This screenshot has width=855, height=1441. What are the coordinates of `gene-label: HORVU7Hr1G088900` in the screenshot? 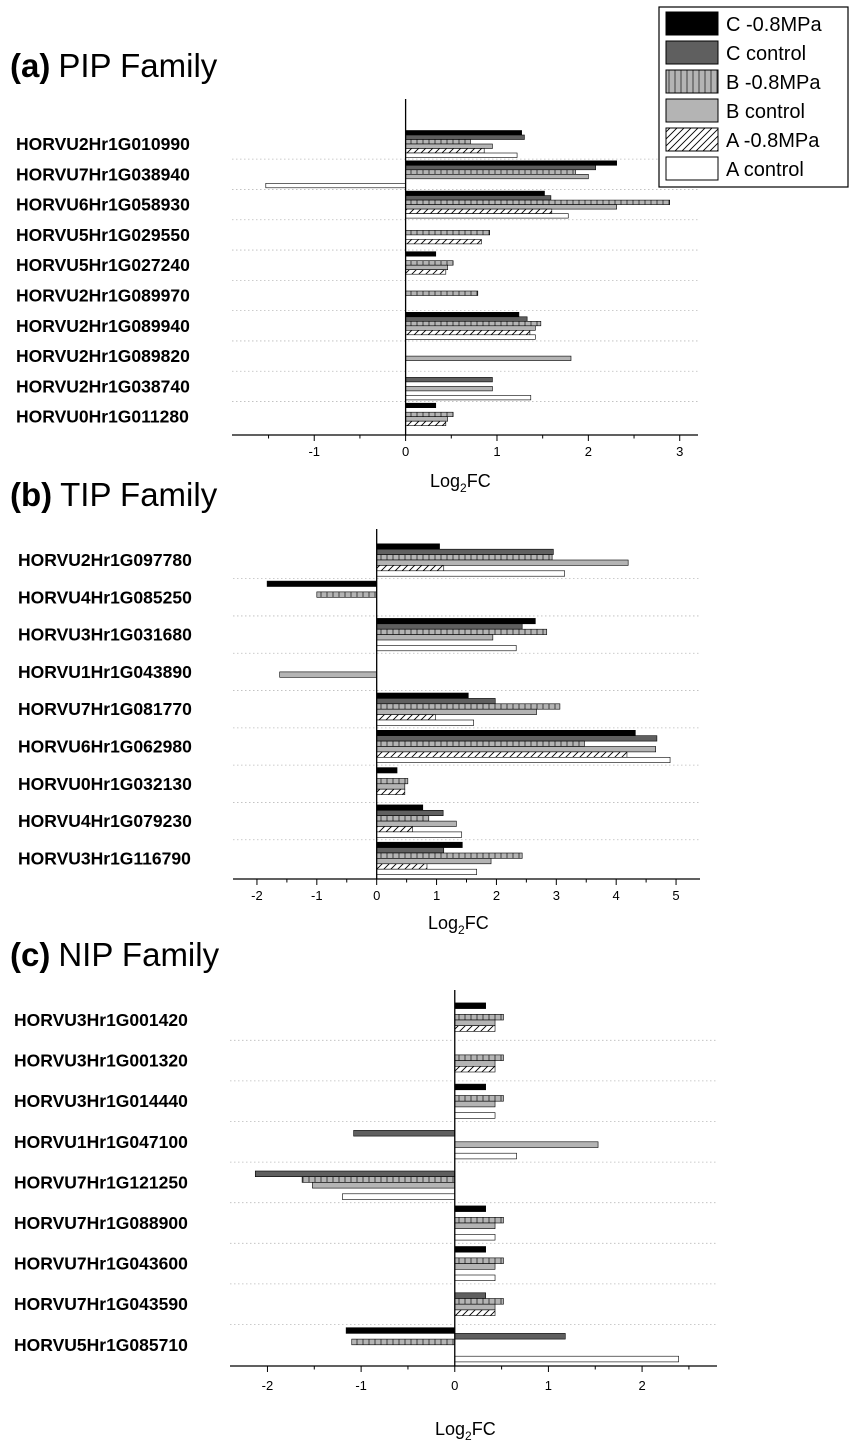 It's located at (101, 1223).